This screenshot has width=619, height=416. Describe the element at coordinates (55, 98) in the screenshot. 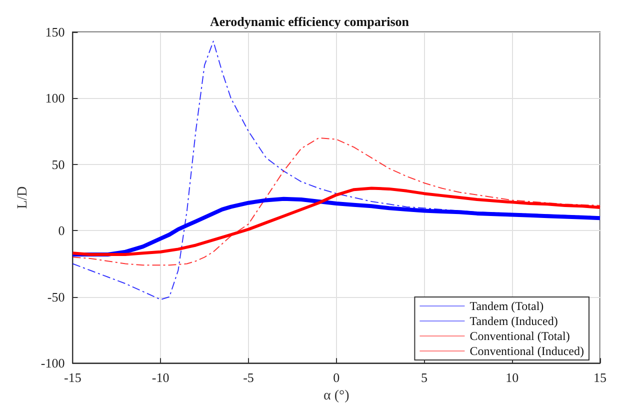

I see `y-tick-label: 100` at that location.